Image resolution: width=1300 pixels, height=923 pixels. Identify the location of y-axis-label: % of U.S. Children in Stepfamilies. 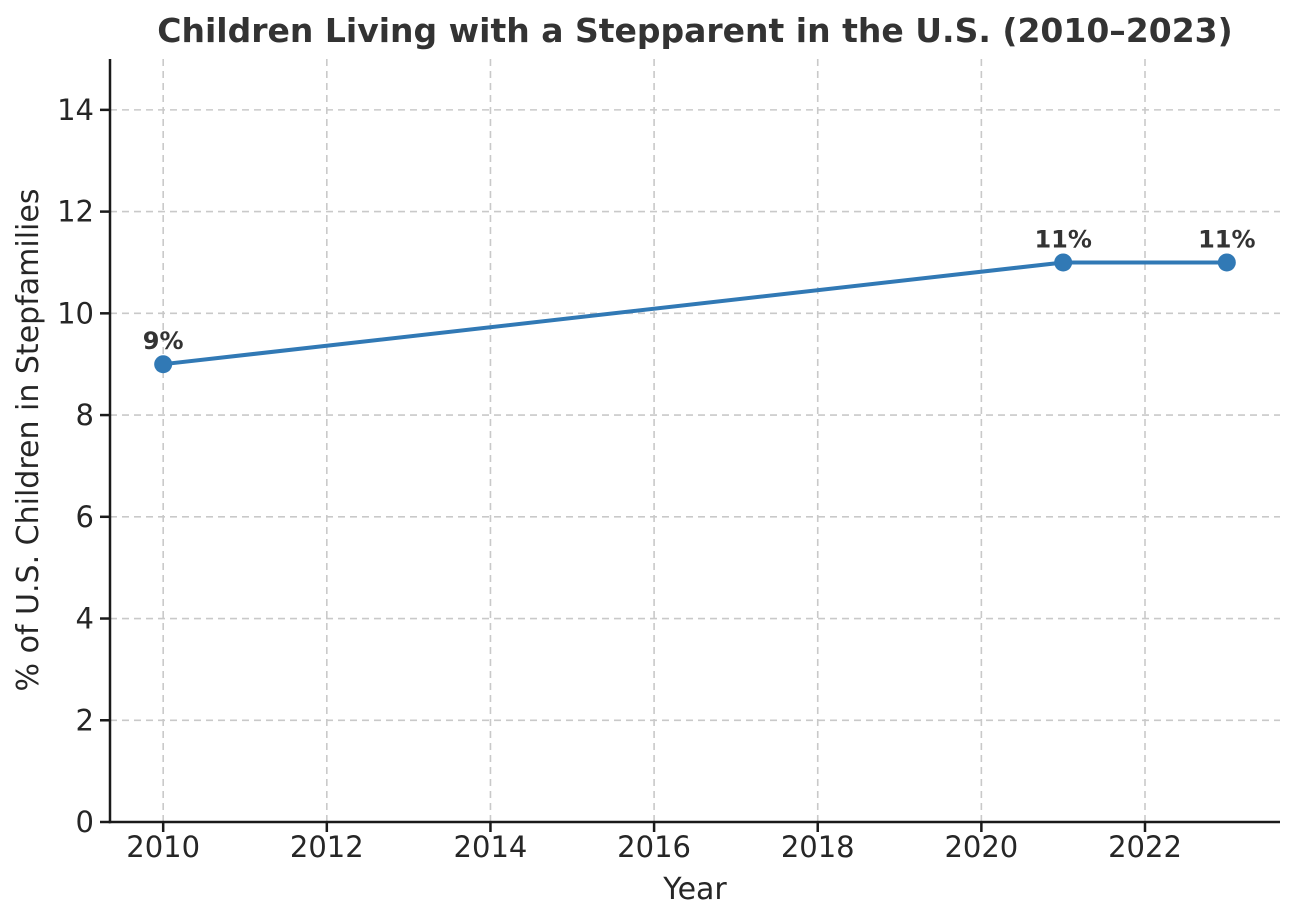
(28, 440).